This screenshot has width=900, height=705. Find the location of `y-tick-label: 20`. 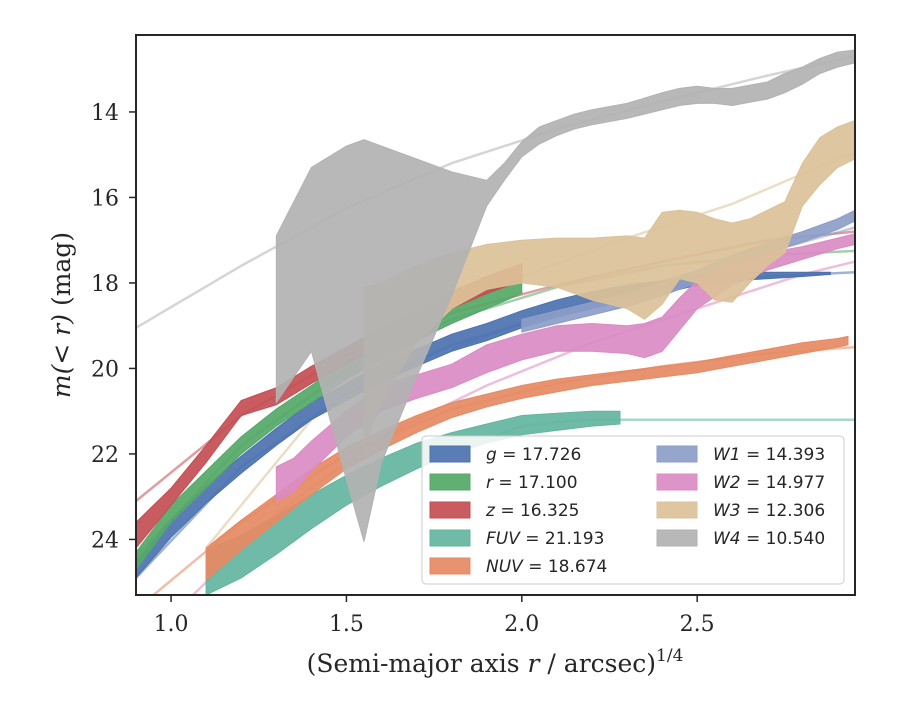

y-tick-label: 20 is located at coordinates (105, 369).